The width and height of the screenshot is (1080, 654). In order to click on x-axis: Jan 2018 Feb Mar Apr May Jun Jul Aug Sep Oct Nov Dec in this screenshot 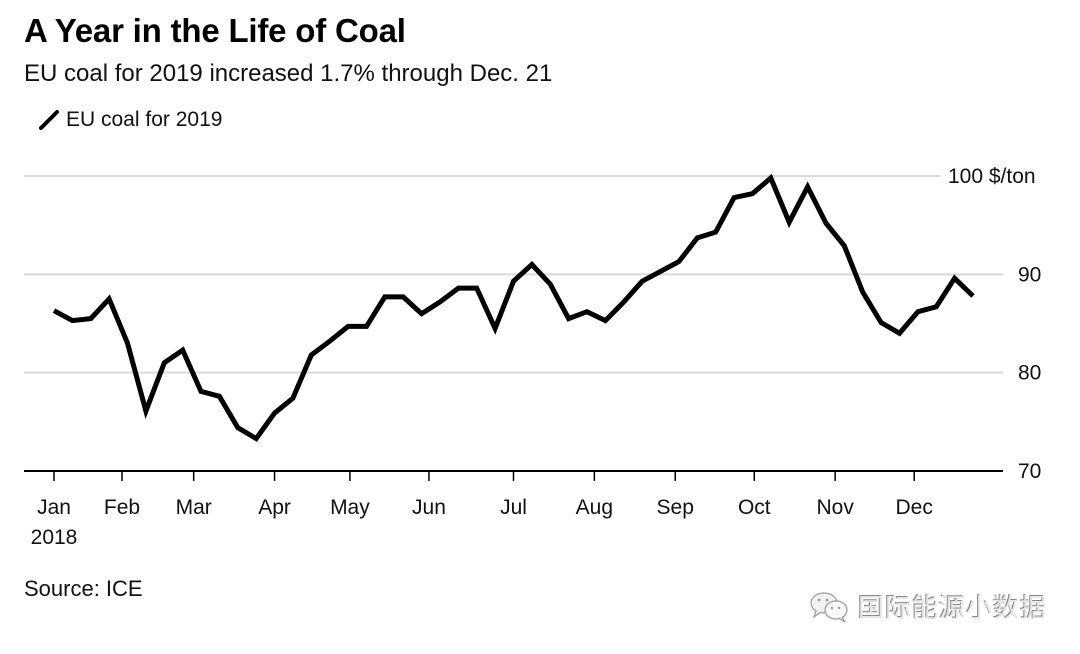, I will do `click(513, 509)`.